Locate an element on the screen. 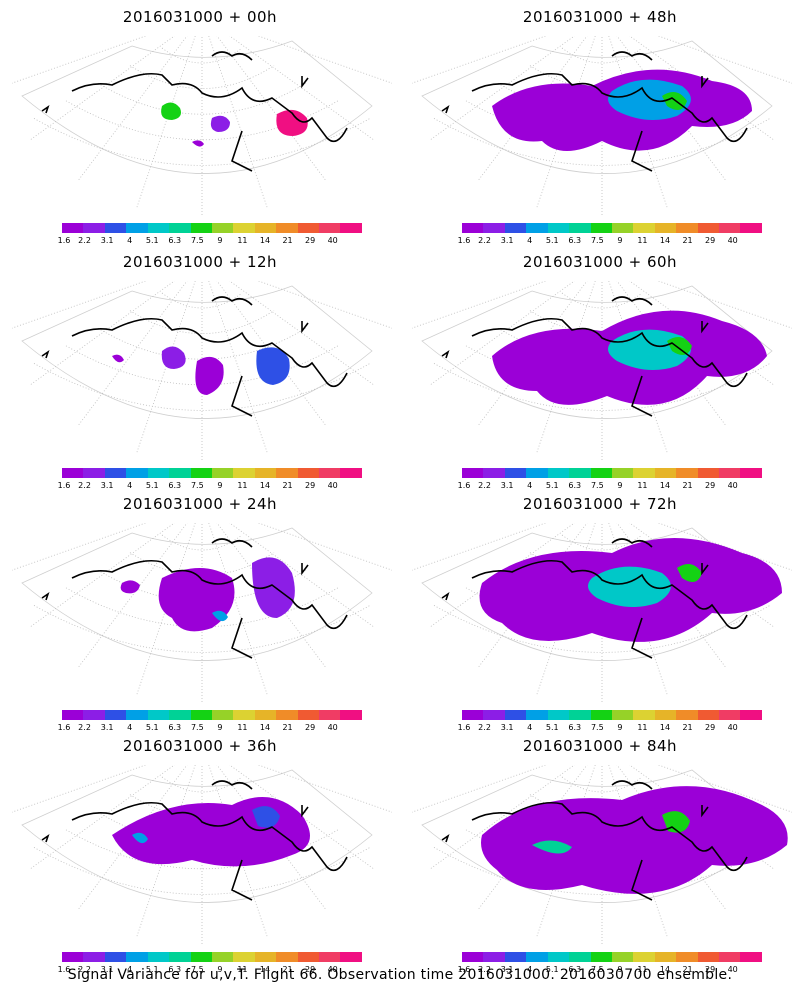 This screenshot has height=1000, width=800. colorbar-labels: 1.6 2.2 3.1 4 5.1 6.3 7.5 9 11 14 21 29 40 is located at coordinates (210, 970).